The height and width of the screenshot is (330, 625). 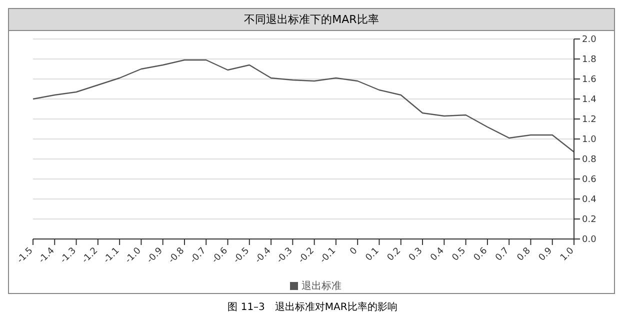 What do you see at coordinates (589, 60) in the screenshot?
I see `y-tick-label: 1.8` at bounding box center [589, 60].